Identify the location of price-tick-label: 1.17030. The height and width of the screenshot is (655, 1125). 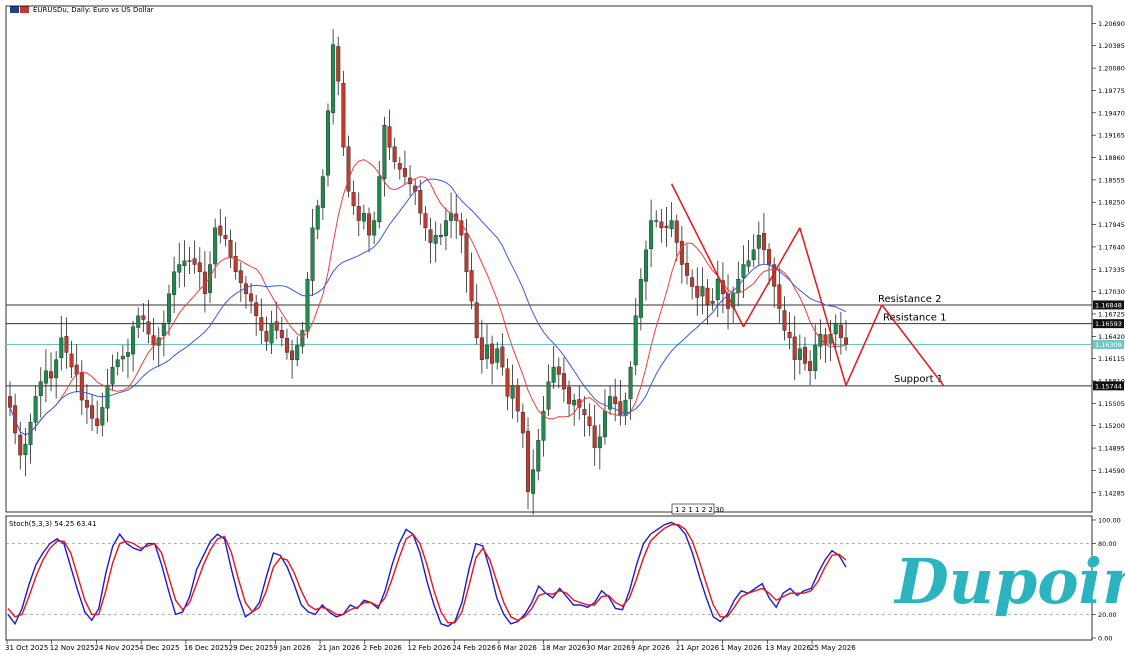
(1111, 292).